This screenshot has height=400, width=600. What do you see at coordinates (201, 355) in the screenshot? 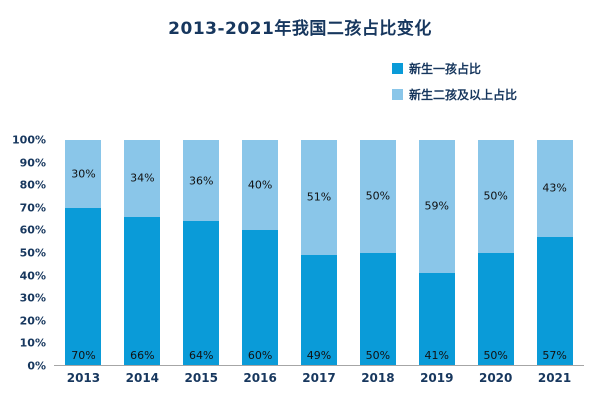
I see `segment-value-label: 64%` at bounding box center [201, 355].